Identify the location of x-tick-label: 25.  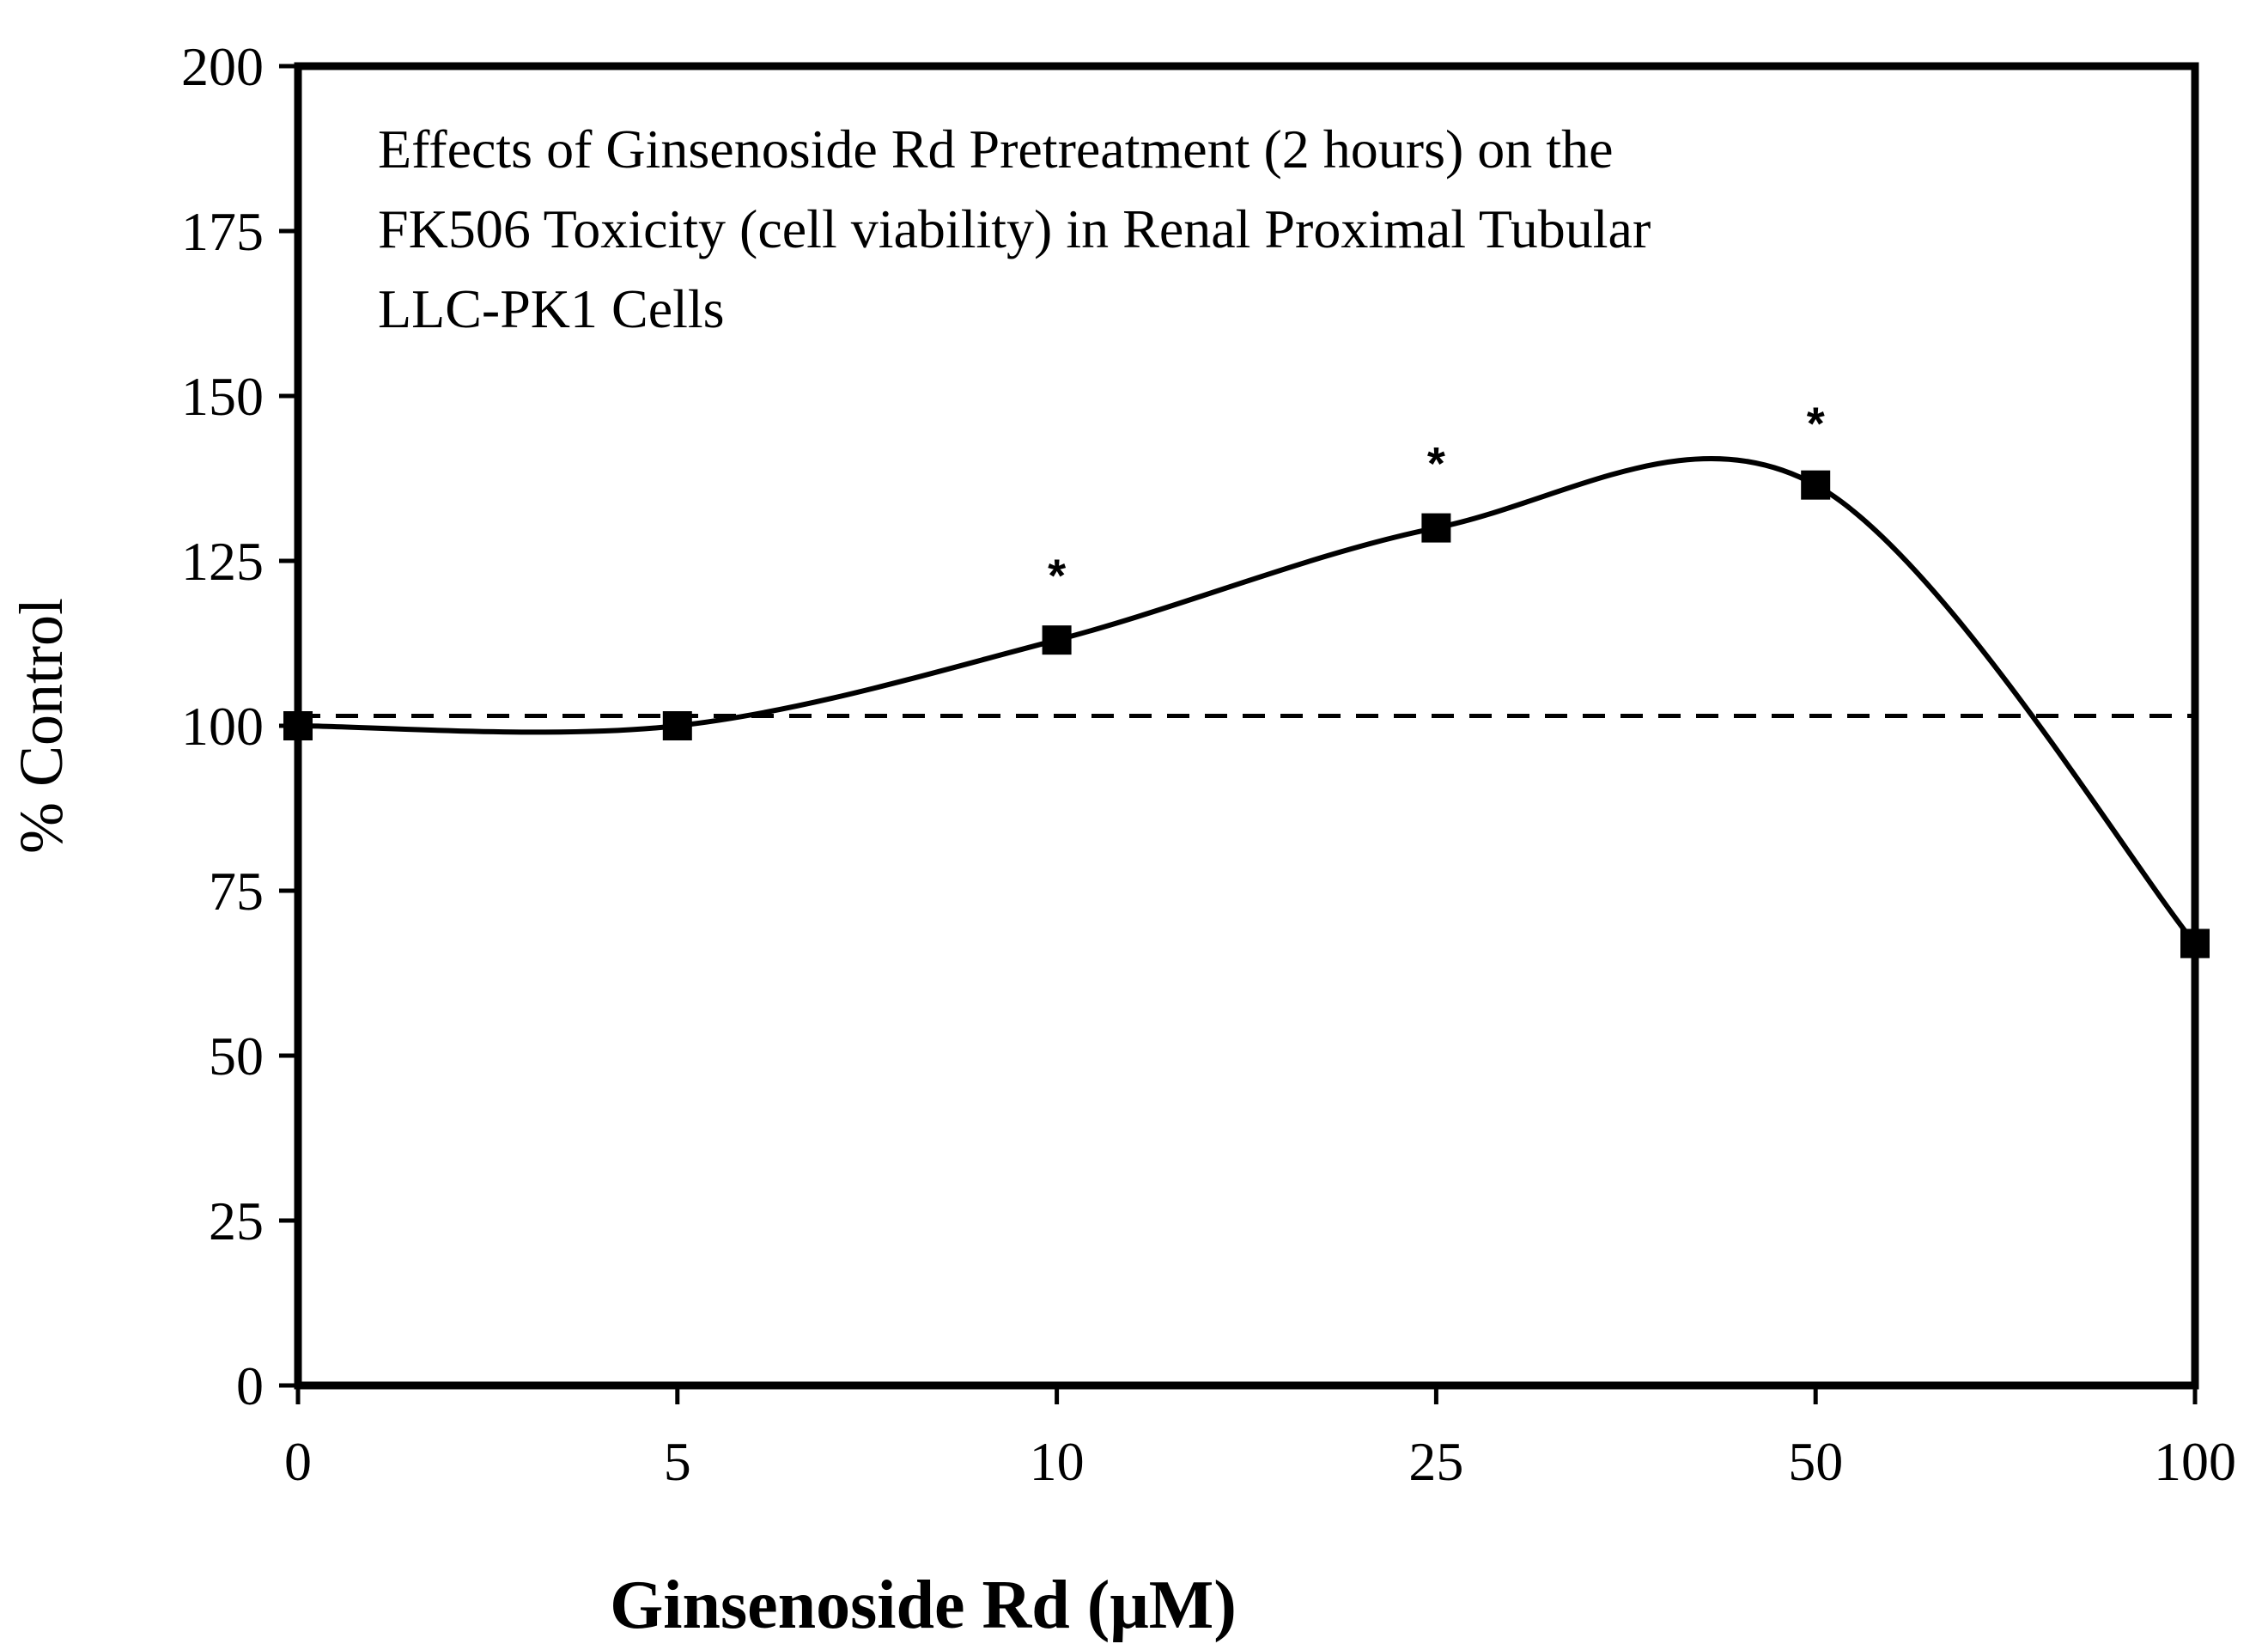
(1436, 1462).